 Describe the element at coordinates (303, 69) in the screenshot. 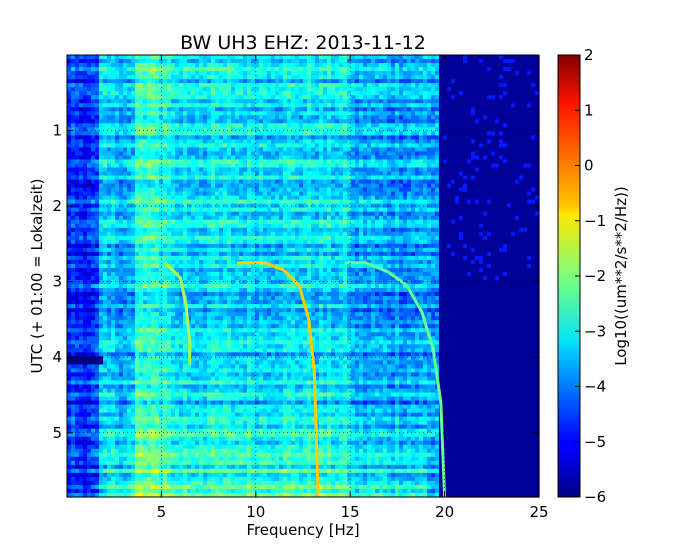

I see `heatmap-row` at that location.